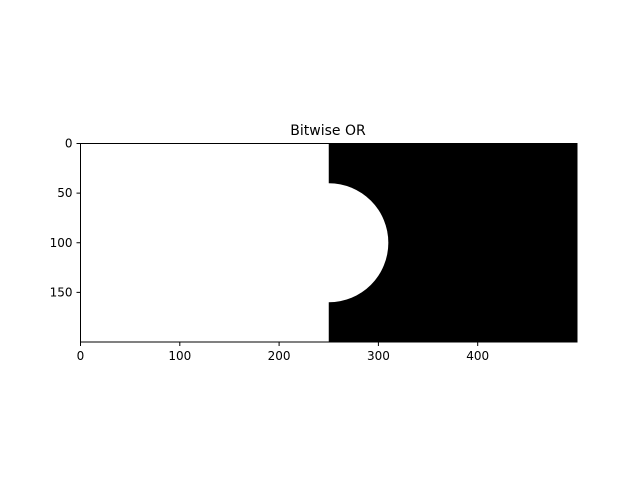  I want to click on x-tick-label: 200, so click(279, 356).